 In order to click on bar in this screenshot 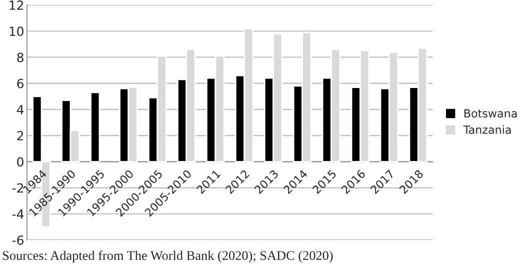, I will do `click(95, 127)`.